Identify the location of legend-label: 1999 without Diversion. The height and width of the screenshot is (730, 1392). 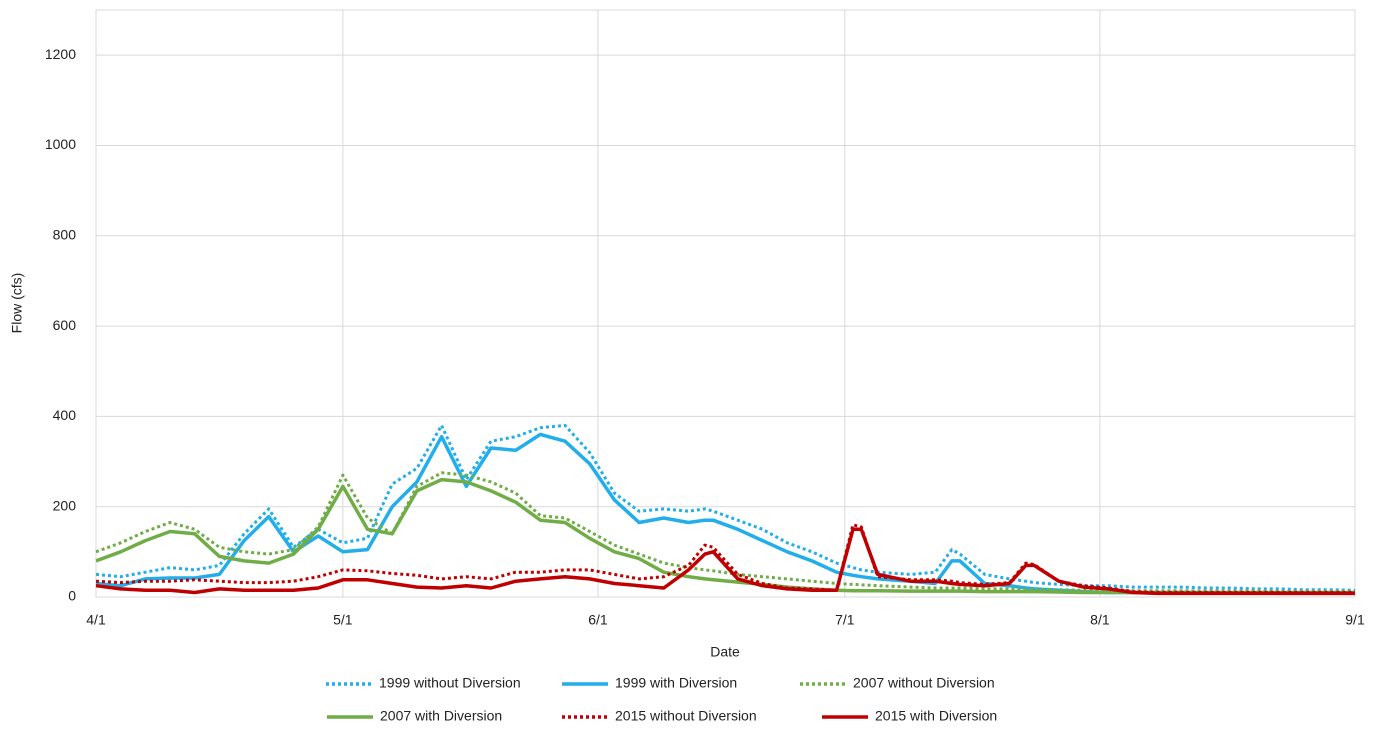
(450, 683).